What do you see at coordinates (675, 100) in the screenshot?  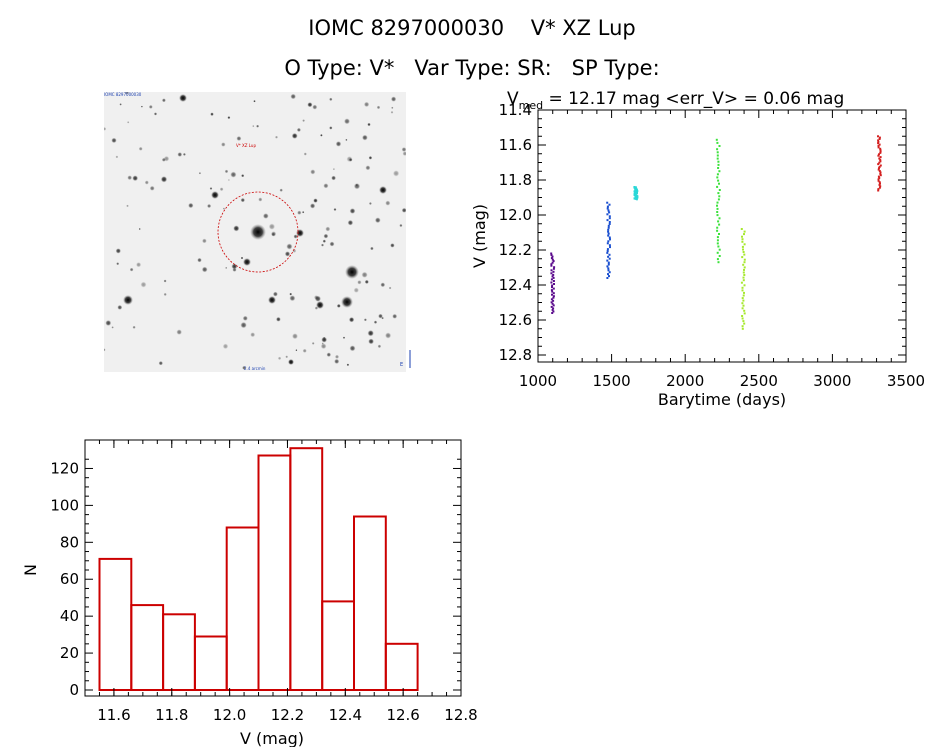 I see `light-curve-title: Vmed = 12.17 mag <err_V> = 0.06 mag` at bounding box center [675, 100].